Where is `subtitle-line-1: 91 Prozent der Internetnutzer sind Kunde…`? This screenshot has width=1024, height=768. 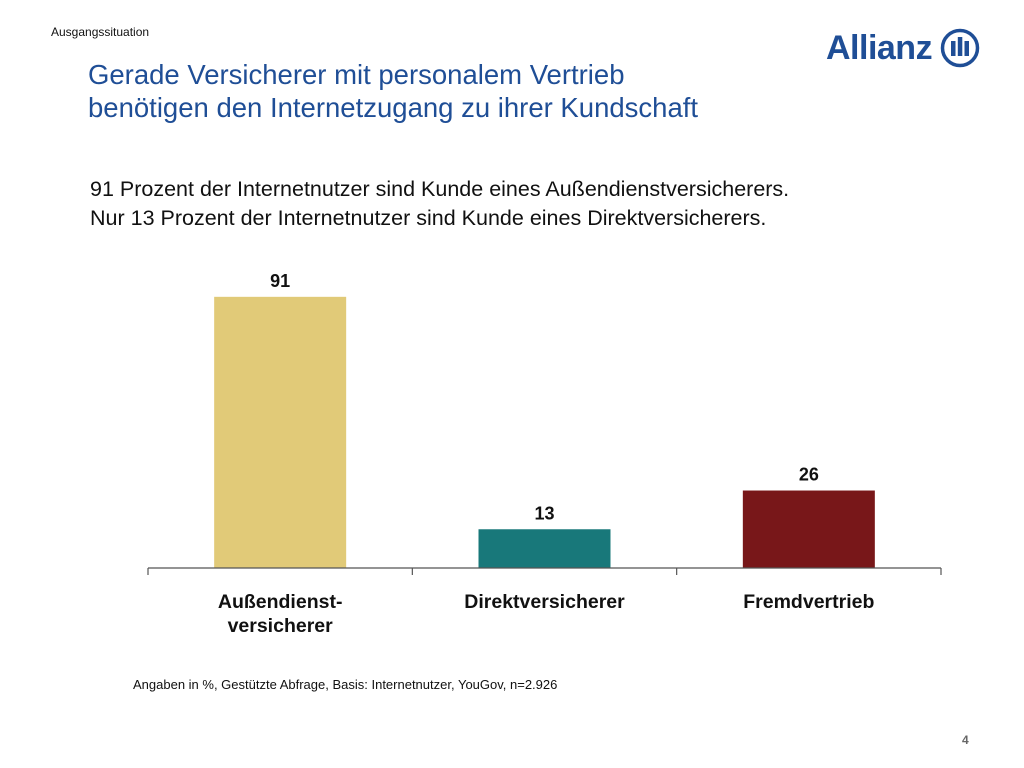
subtitle-line-1: 91 Prozent der Internetnutzer sind Kunde… is located at coordinates (440, 189).